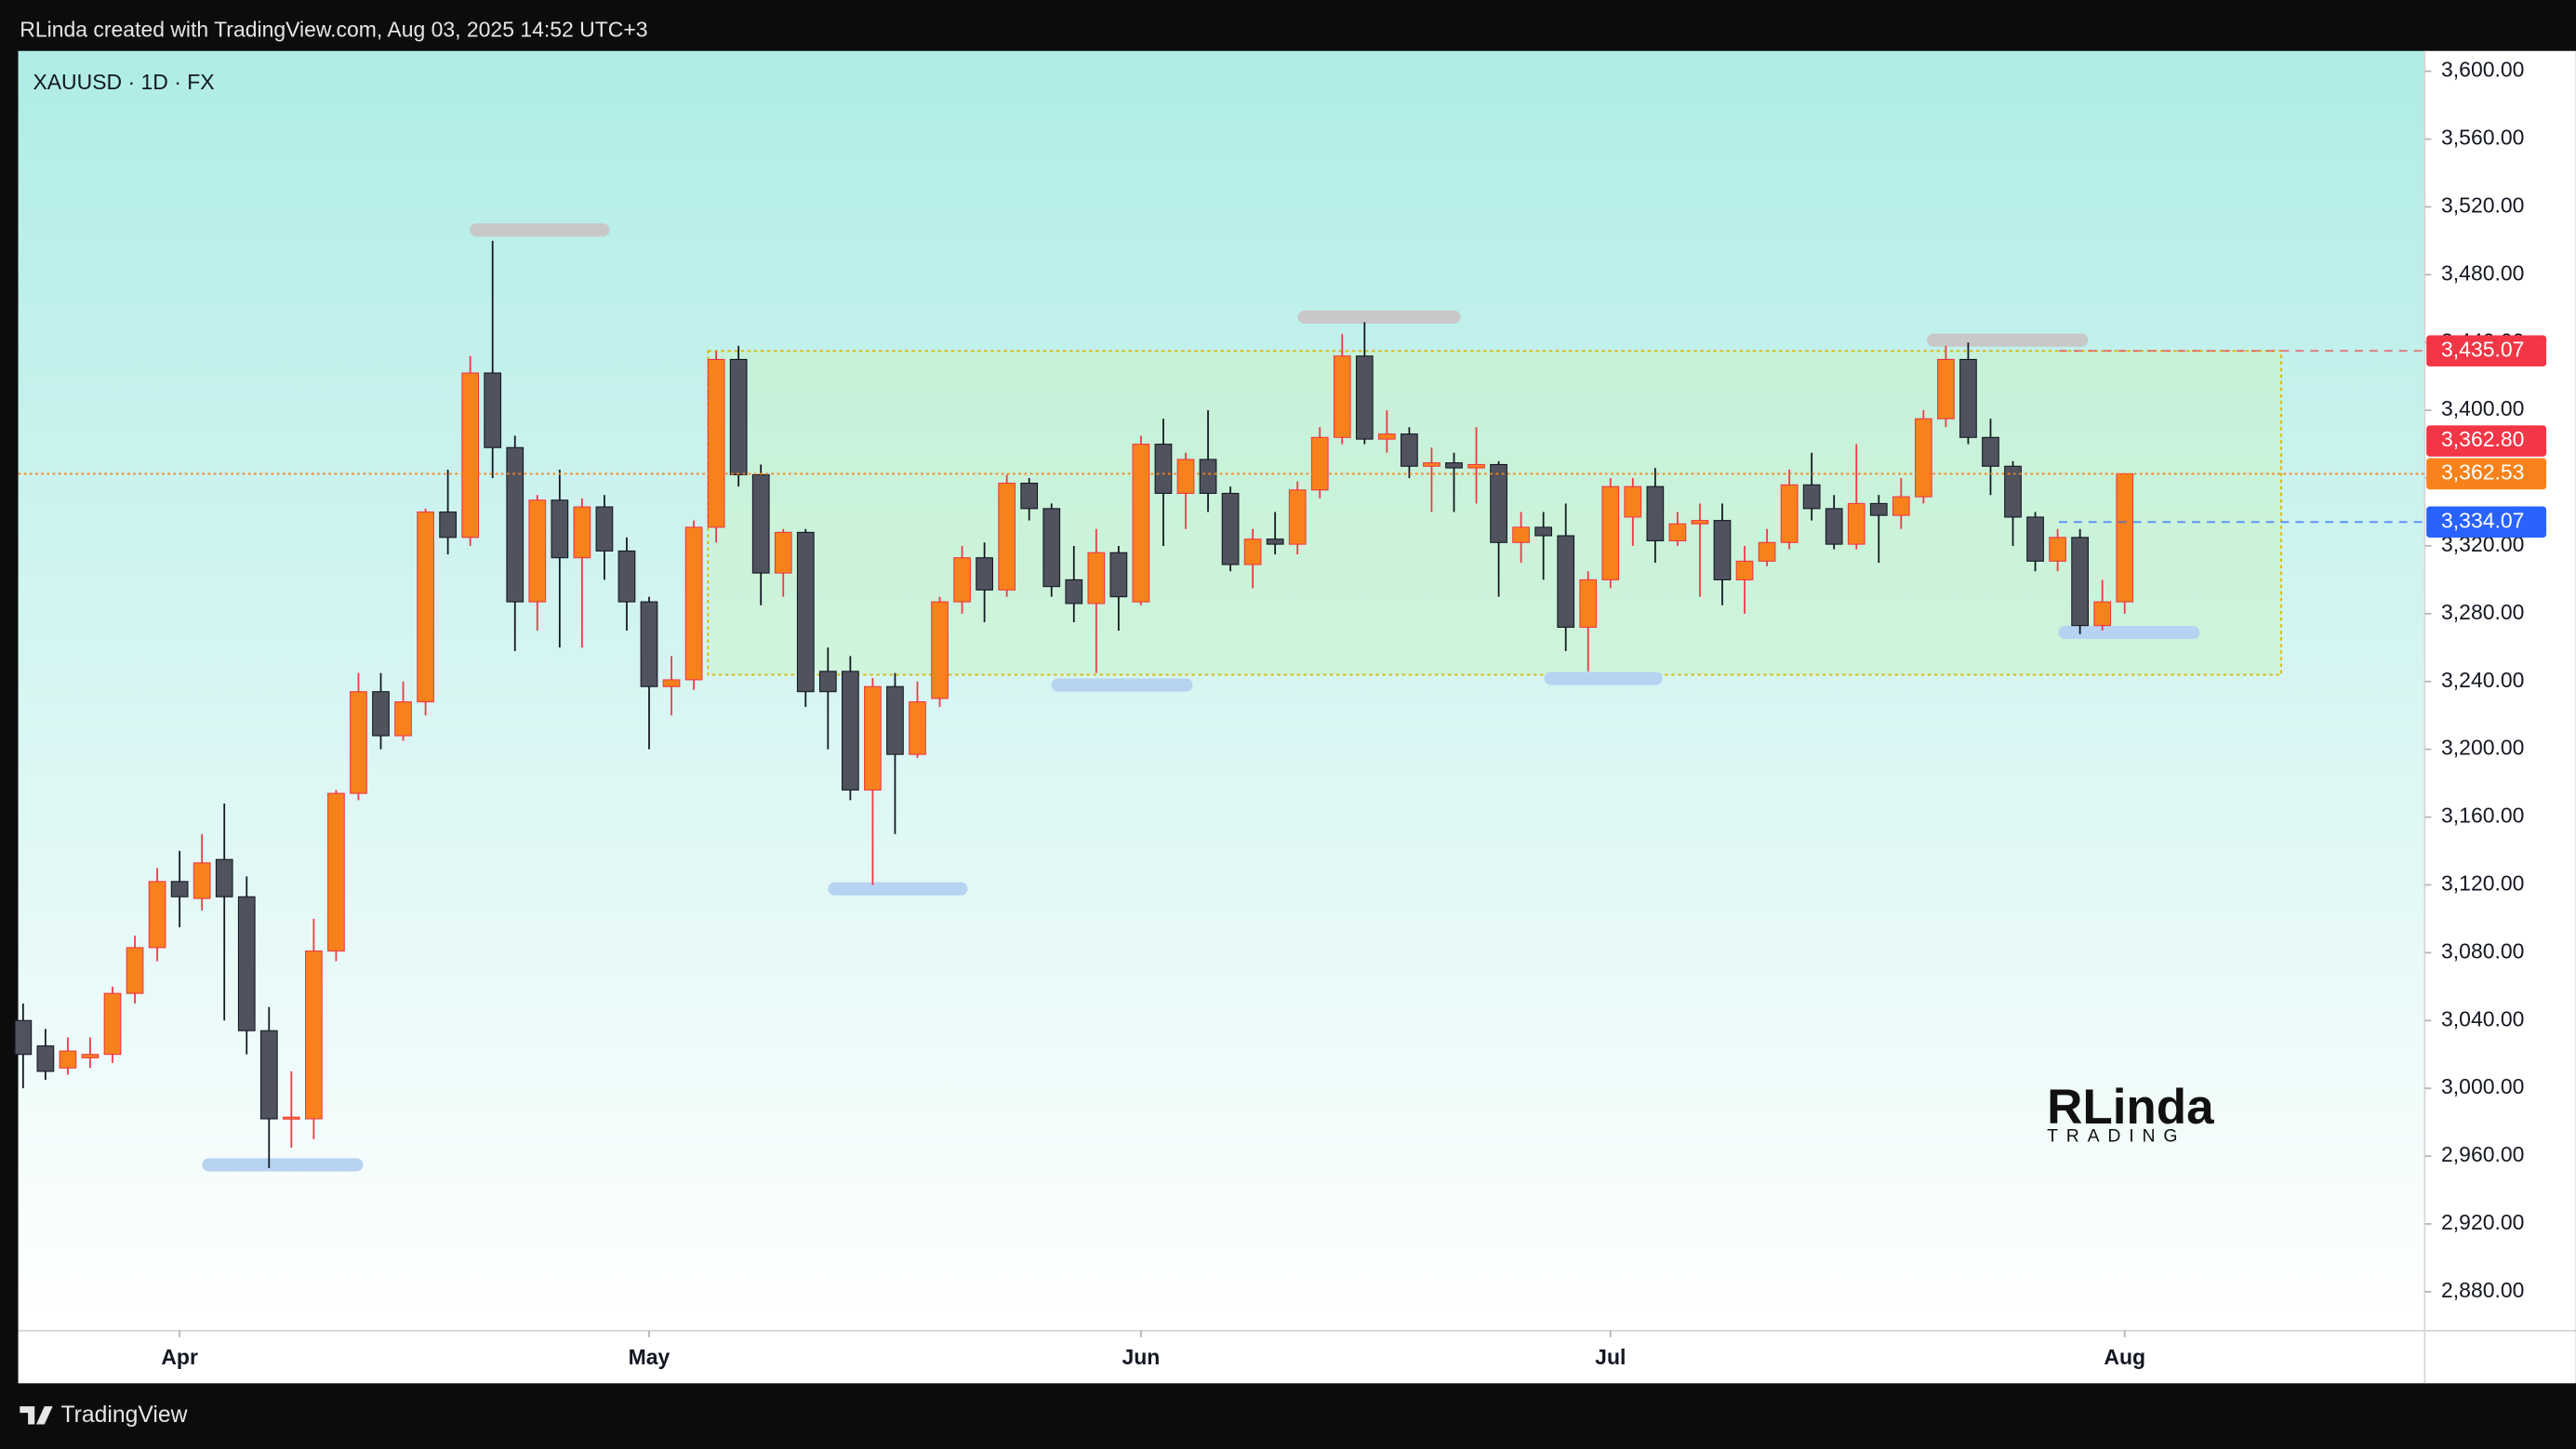 The width and height of the screenshot is (2576, 1449). What do you see at coordinates (2500, 717) in the screenshot?
I see `price-axis` at bounding box center [2500, 717].